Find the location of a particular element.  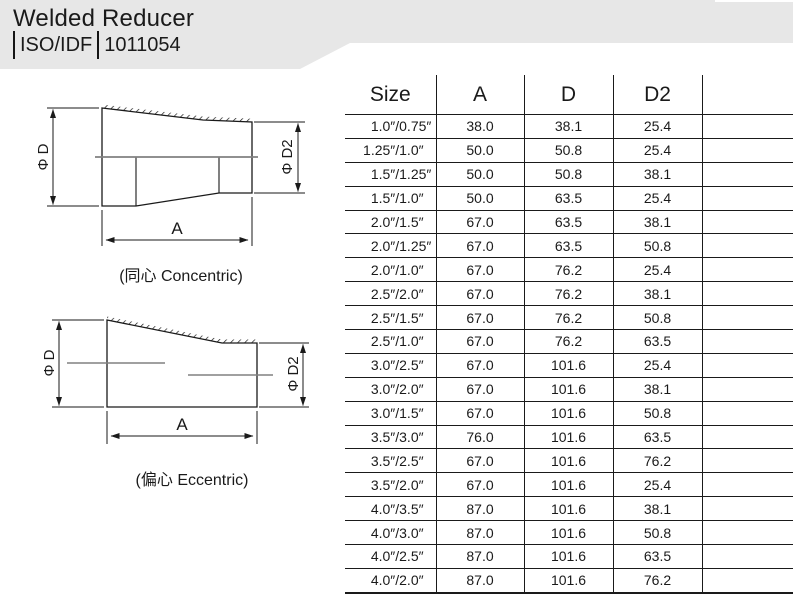

col-header-a: A is located at coordinates (480, 95).